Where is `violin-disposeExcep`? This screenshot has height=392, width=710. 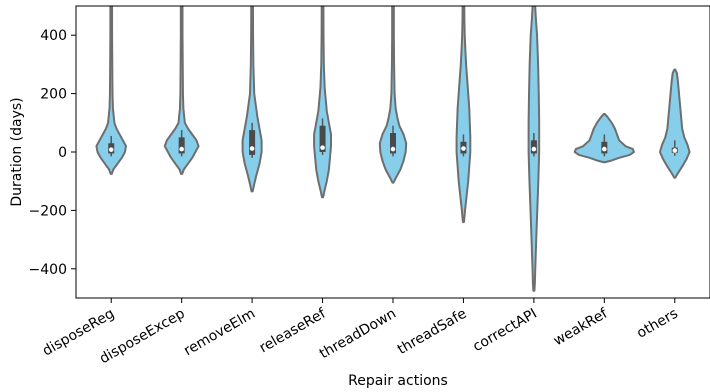 violin-disposeExcep is located at coordinates (181, 90).